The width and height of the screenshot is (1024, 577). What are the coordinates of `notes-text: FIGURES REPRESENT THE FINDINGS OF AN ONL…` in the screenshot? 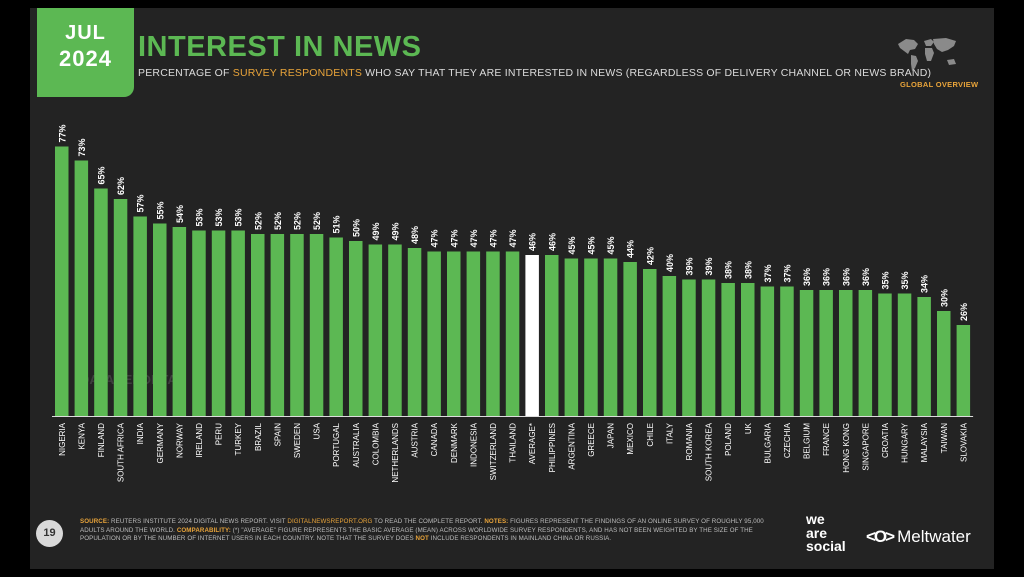 It's located at (422, 526).